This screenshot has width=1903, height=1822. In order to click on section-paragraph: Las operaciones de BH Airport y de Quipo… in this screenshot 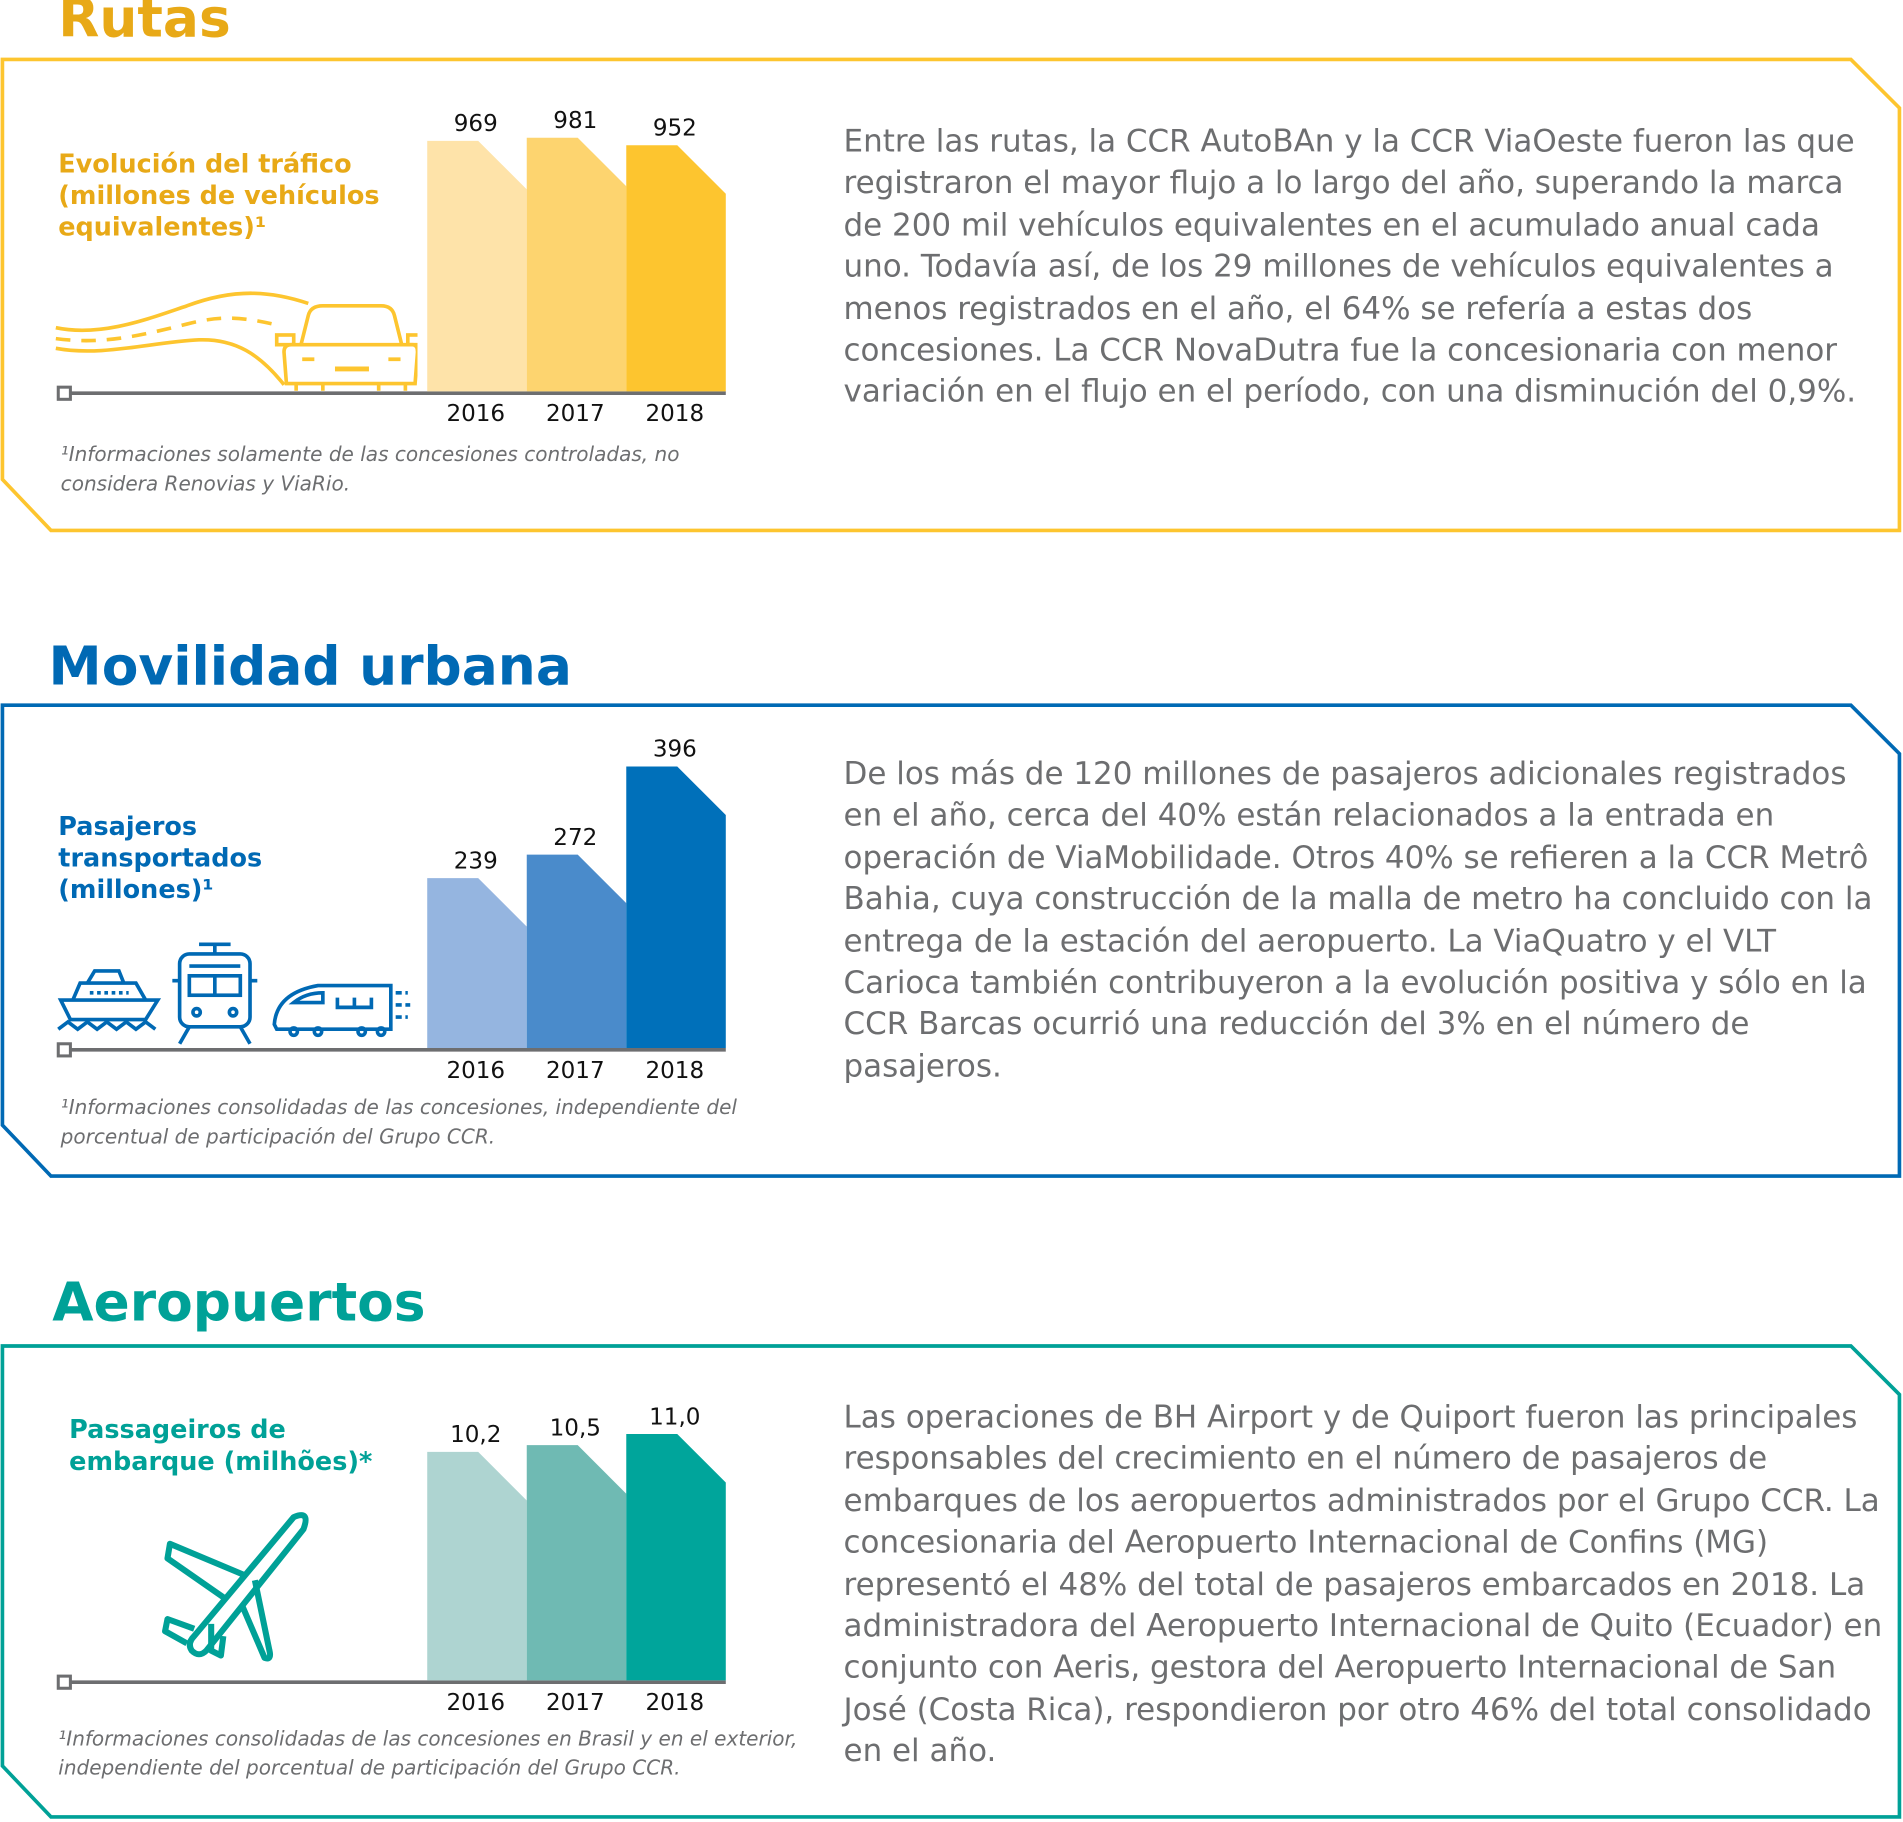, I will do `click(1363, 1584)`.